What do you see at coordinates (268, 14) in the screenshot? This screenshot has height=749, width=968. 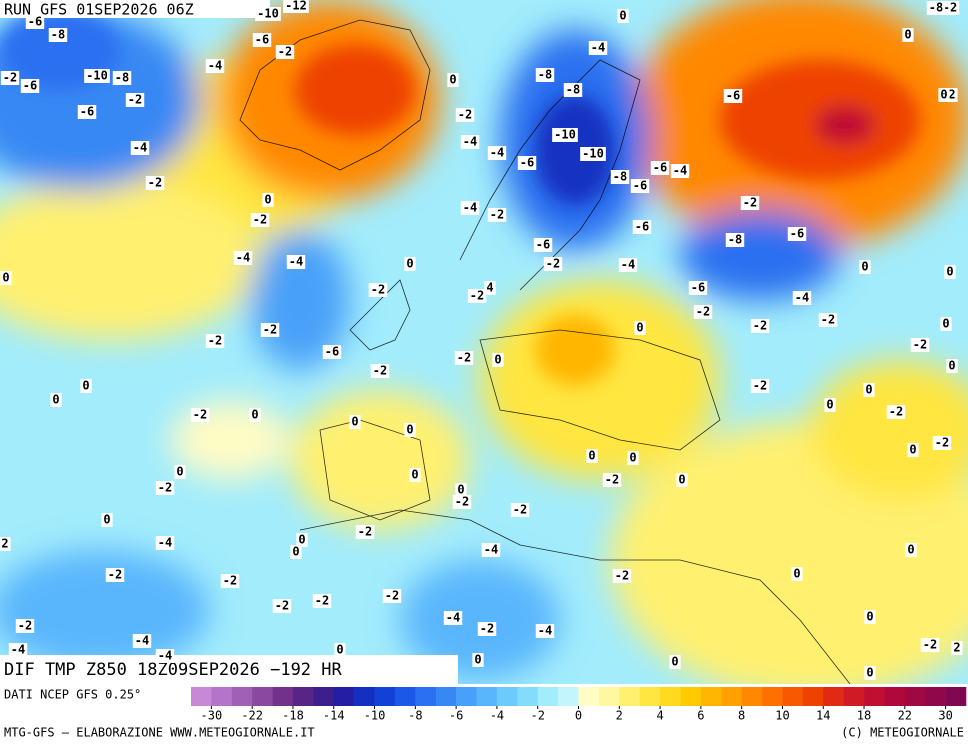 I see `contour-label: -10` at bounding box center [268, 14].